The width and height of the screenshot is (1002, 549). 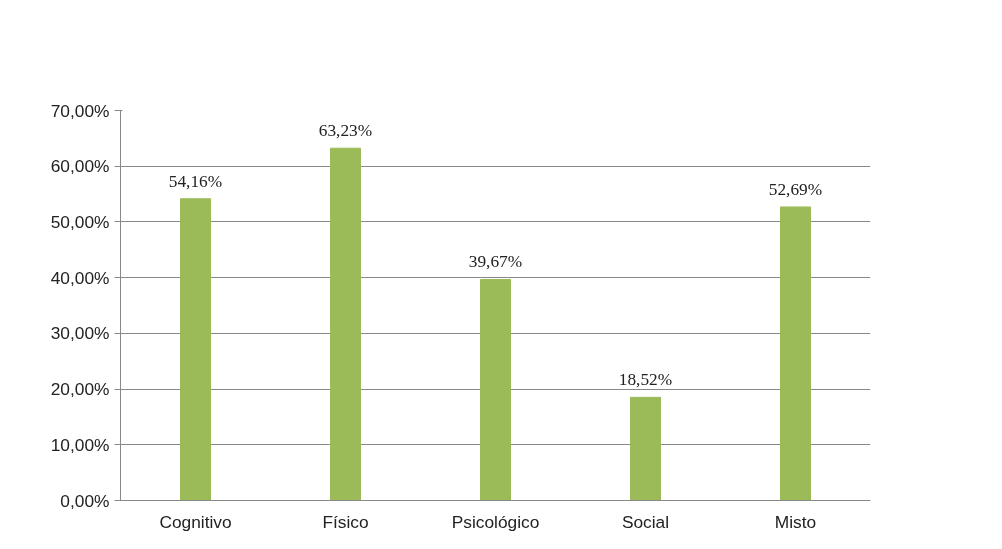 I want to click on y-tick-label: 40,00%, so click(x=80, y=277).